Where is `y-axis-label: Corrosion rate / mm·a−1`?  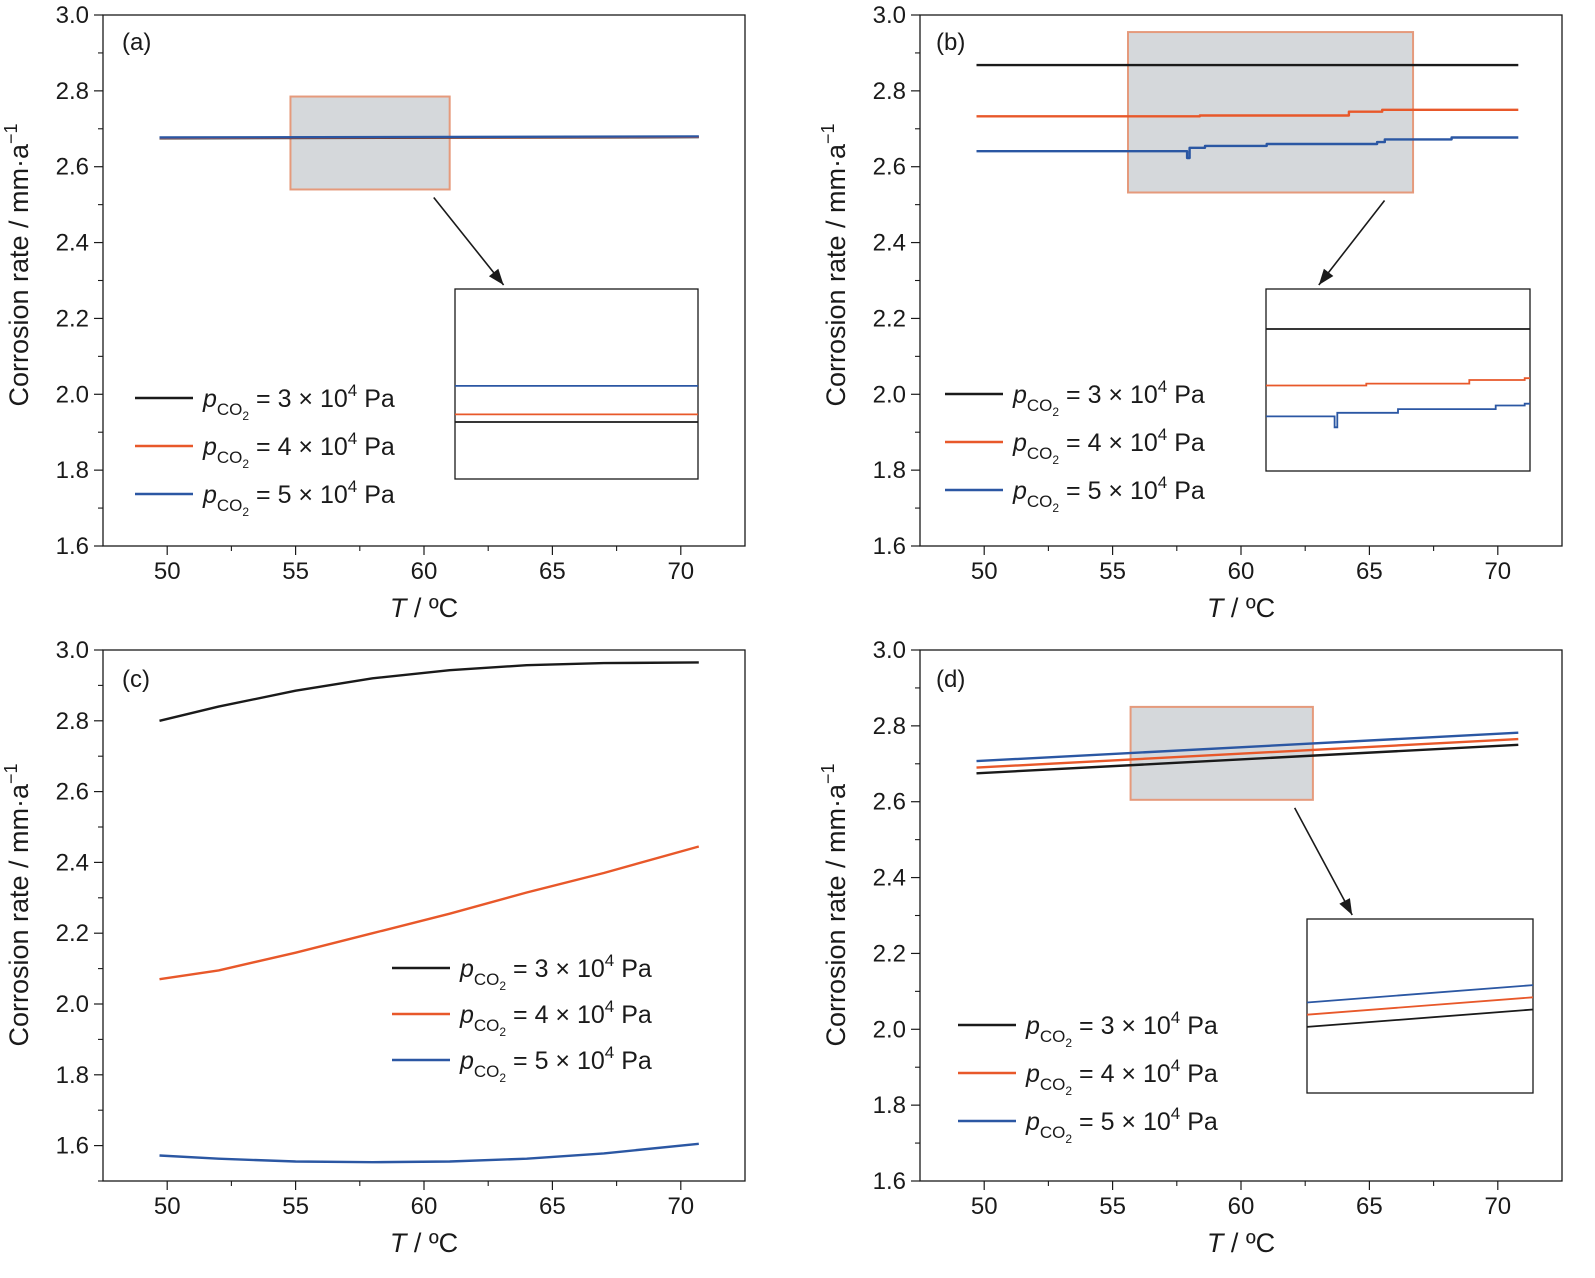 y-axis-label: Corrosion rate / mm·a−1 is located at coordinates (834, 264).